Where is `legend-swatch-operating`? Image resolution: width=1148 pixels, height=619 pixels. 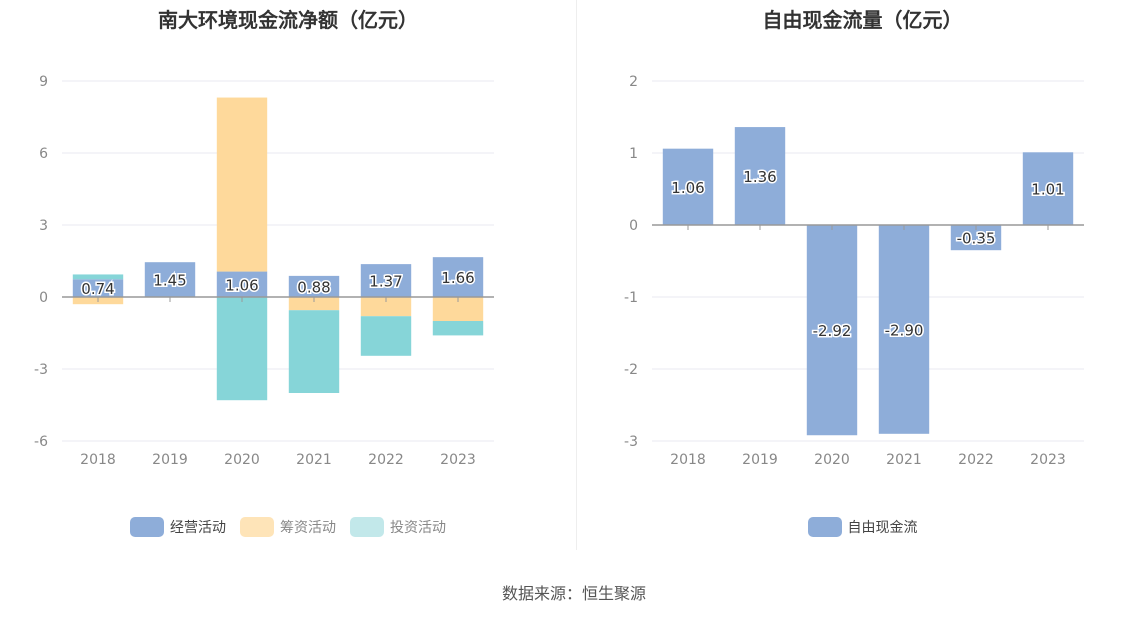
legend-swatch-operating is located at coordinates (147, 527).